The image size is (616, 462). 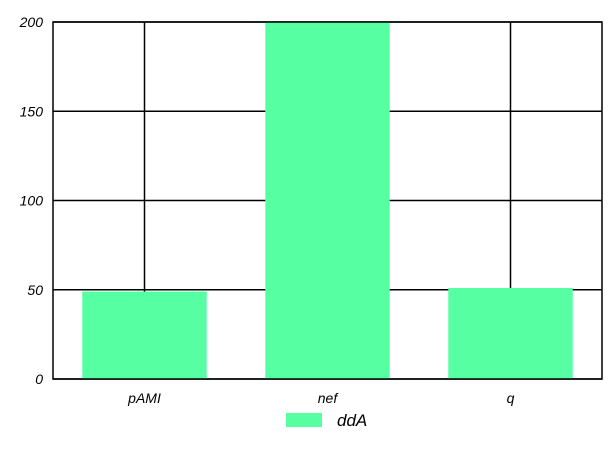 I want to click on legend-swatch, so click(x=304, y=420).